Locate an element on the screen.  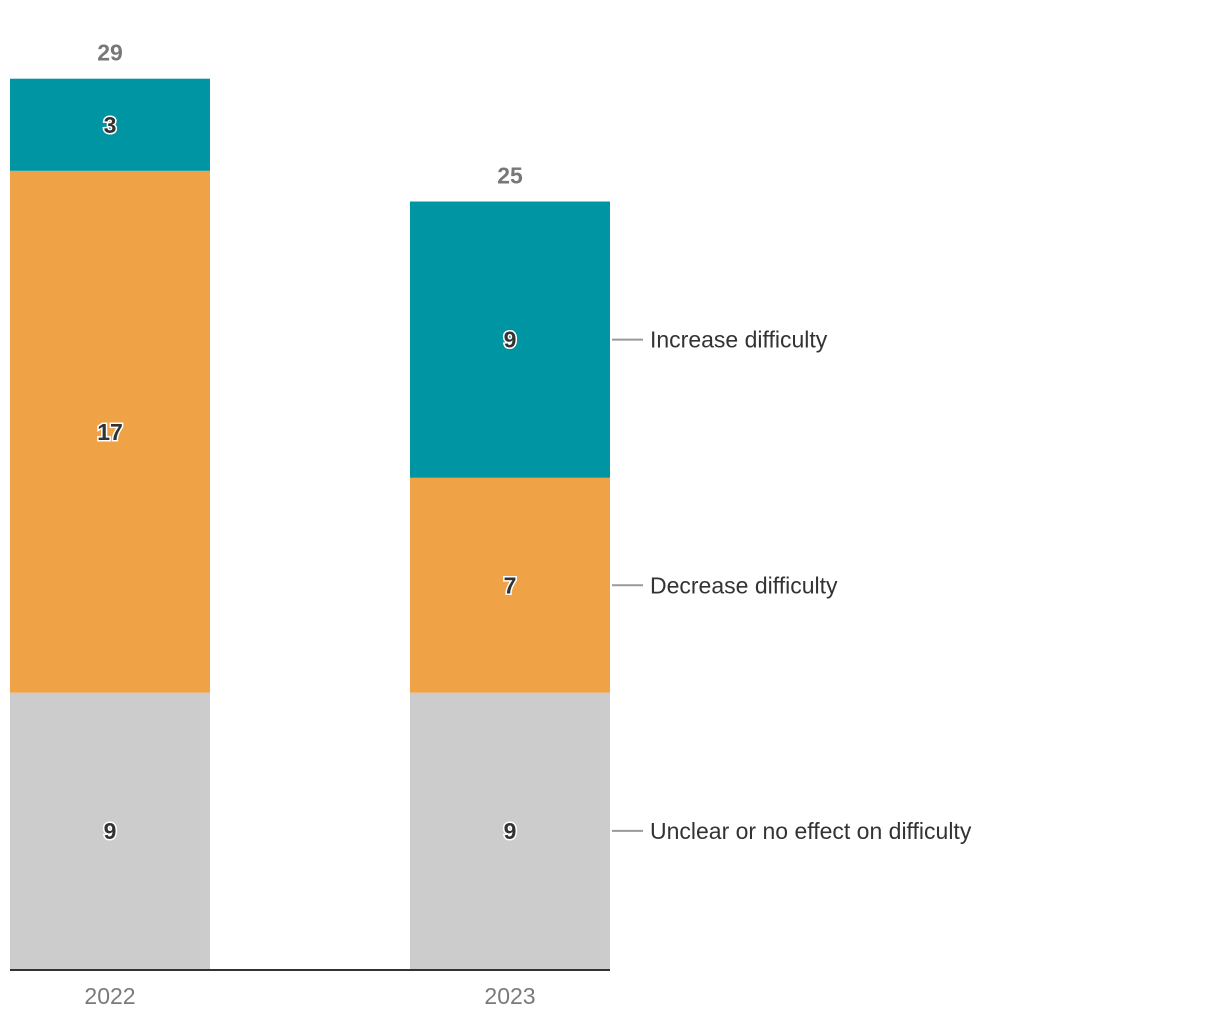
segment-value-label: 7 is located at coordinates (510, 585).